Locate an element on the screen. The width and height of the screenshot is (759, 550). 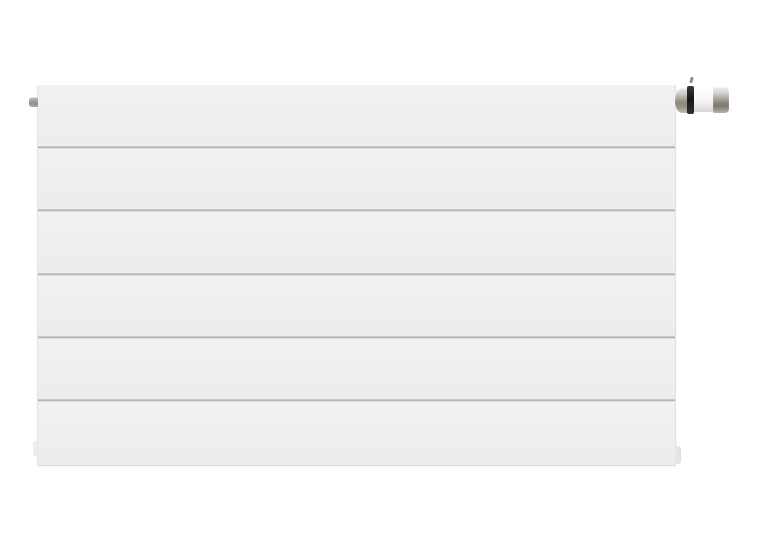
valve-end-cap is located at coordinates (721, 100).